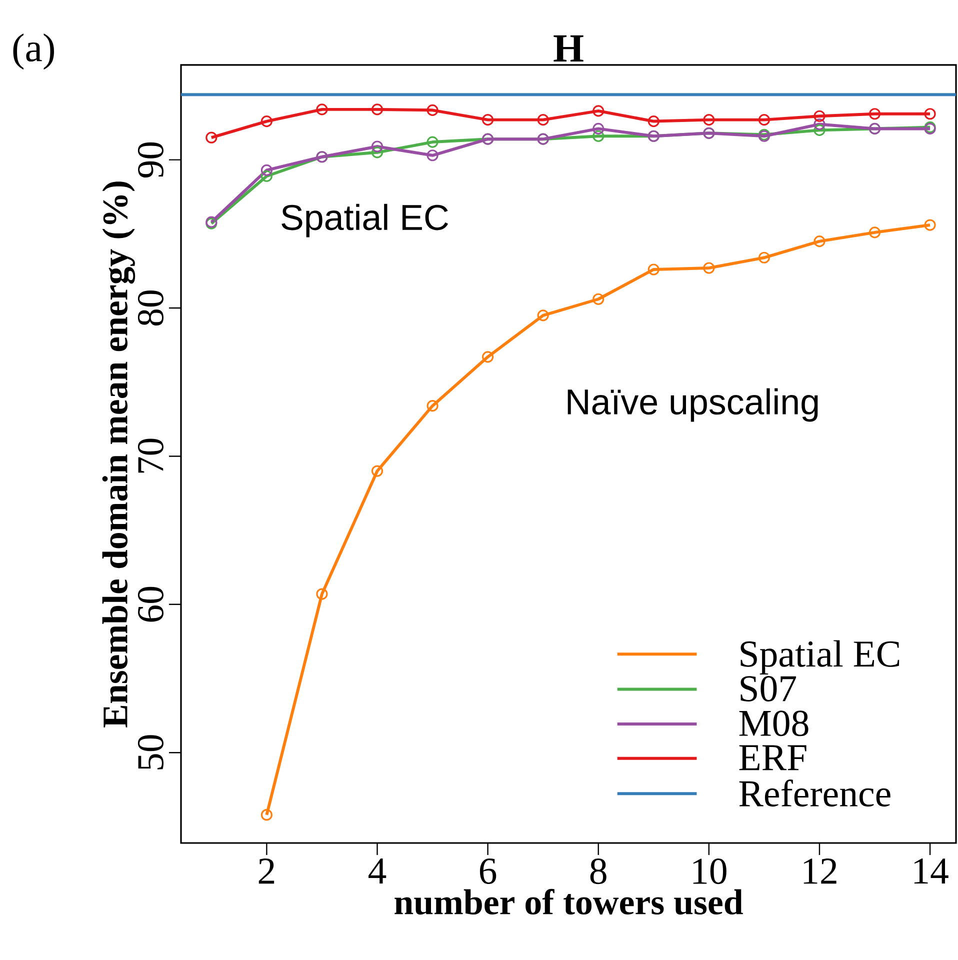 The height and width of the screenshot is (960, 958). Describe the element at coordinates (693, 405) in the screenshot. I see `annotation: Naïve upscaling` at that location.